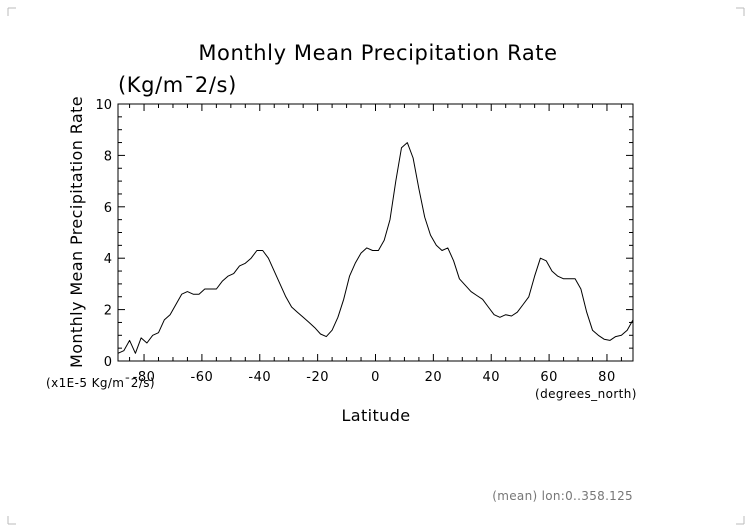 The height and width of the screenshot is (532, 752). Describe the element at coordinates (202, 377) in the screenshot. I see `x-tick-label: -60` at that location.